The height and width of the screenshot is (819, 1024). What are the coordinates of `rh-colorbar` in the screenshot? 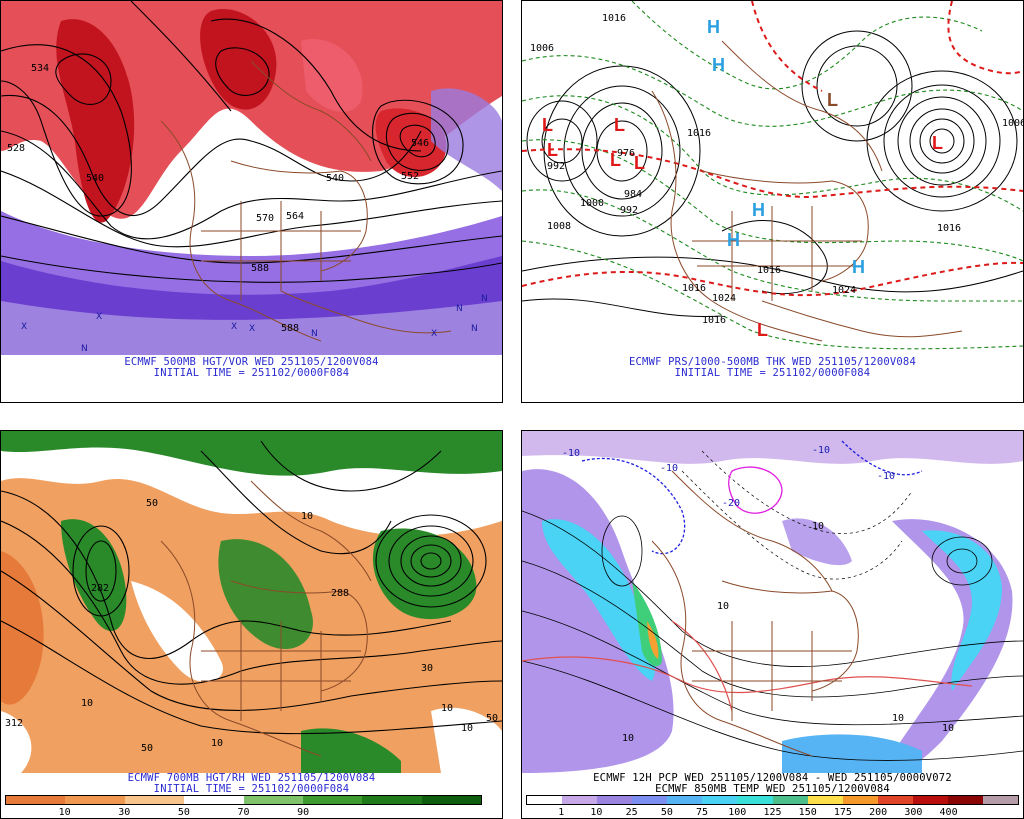 It's located at (243, 800).